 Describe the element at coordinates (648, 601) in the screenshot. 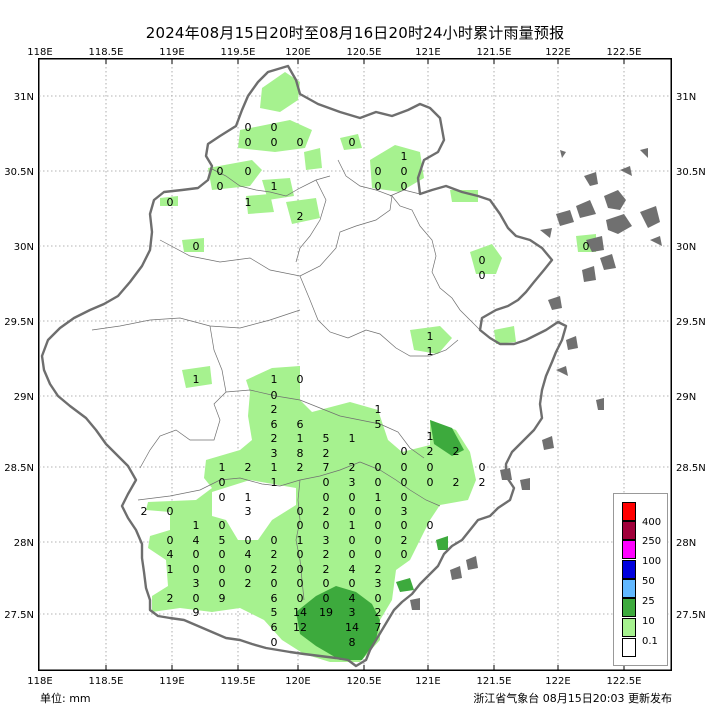

I see `legend-label: 25` at that location.